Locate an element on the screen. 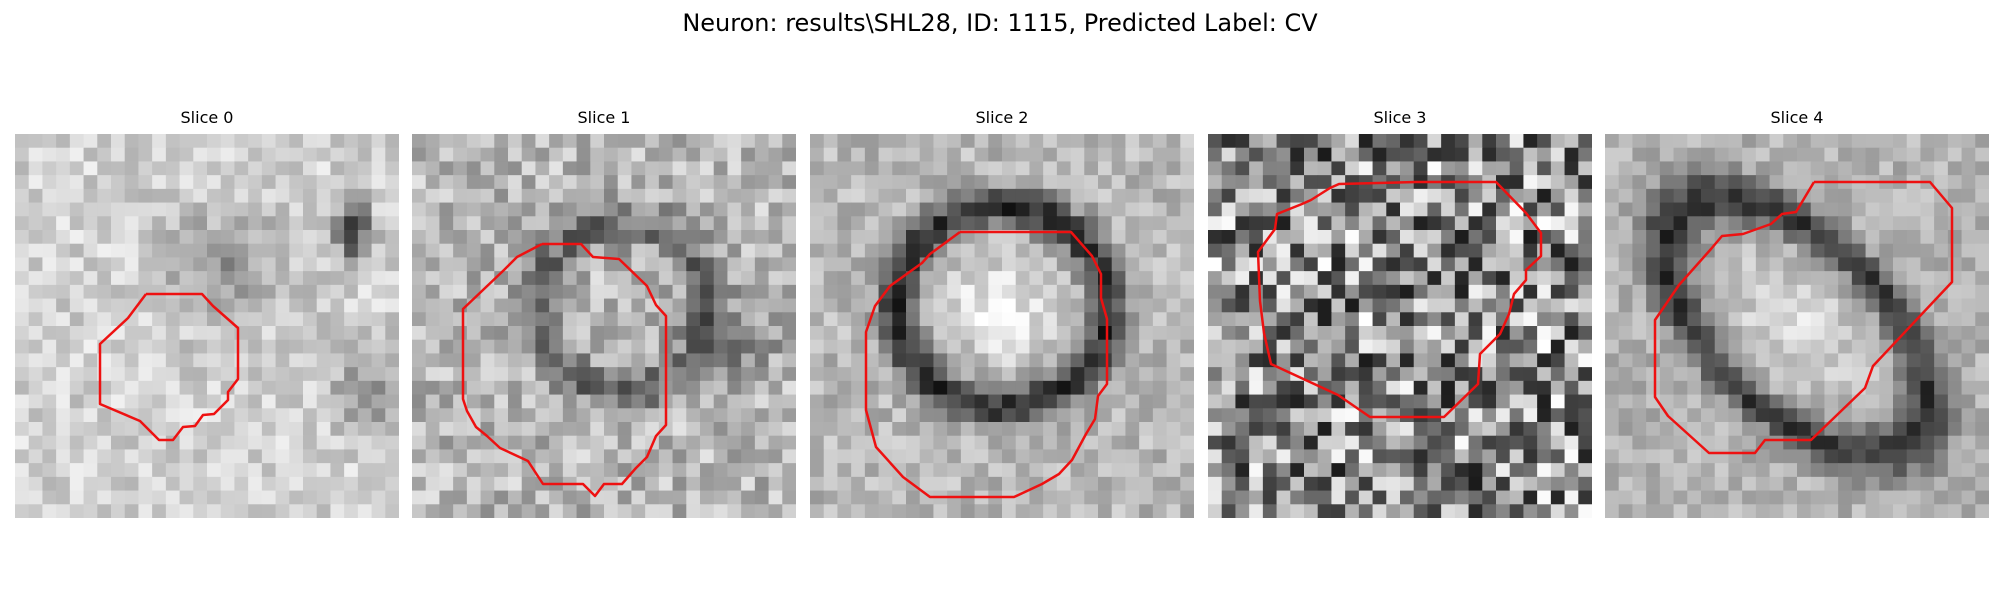  slice-panel-2: Slice 2 is located at coordinates (1002, 313).